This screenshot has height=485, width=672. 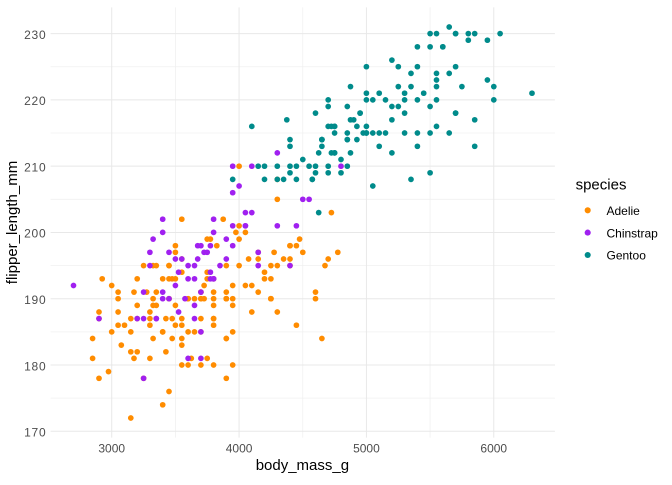 I want to click on svg-text: 190, so click(x=35, y=300).